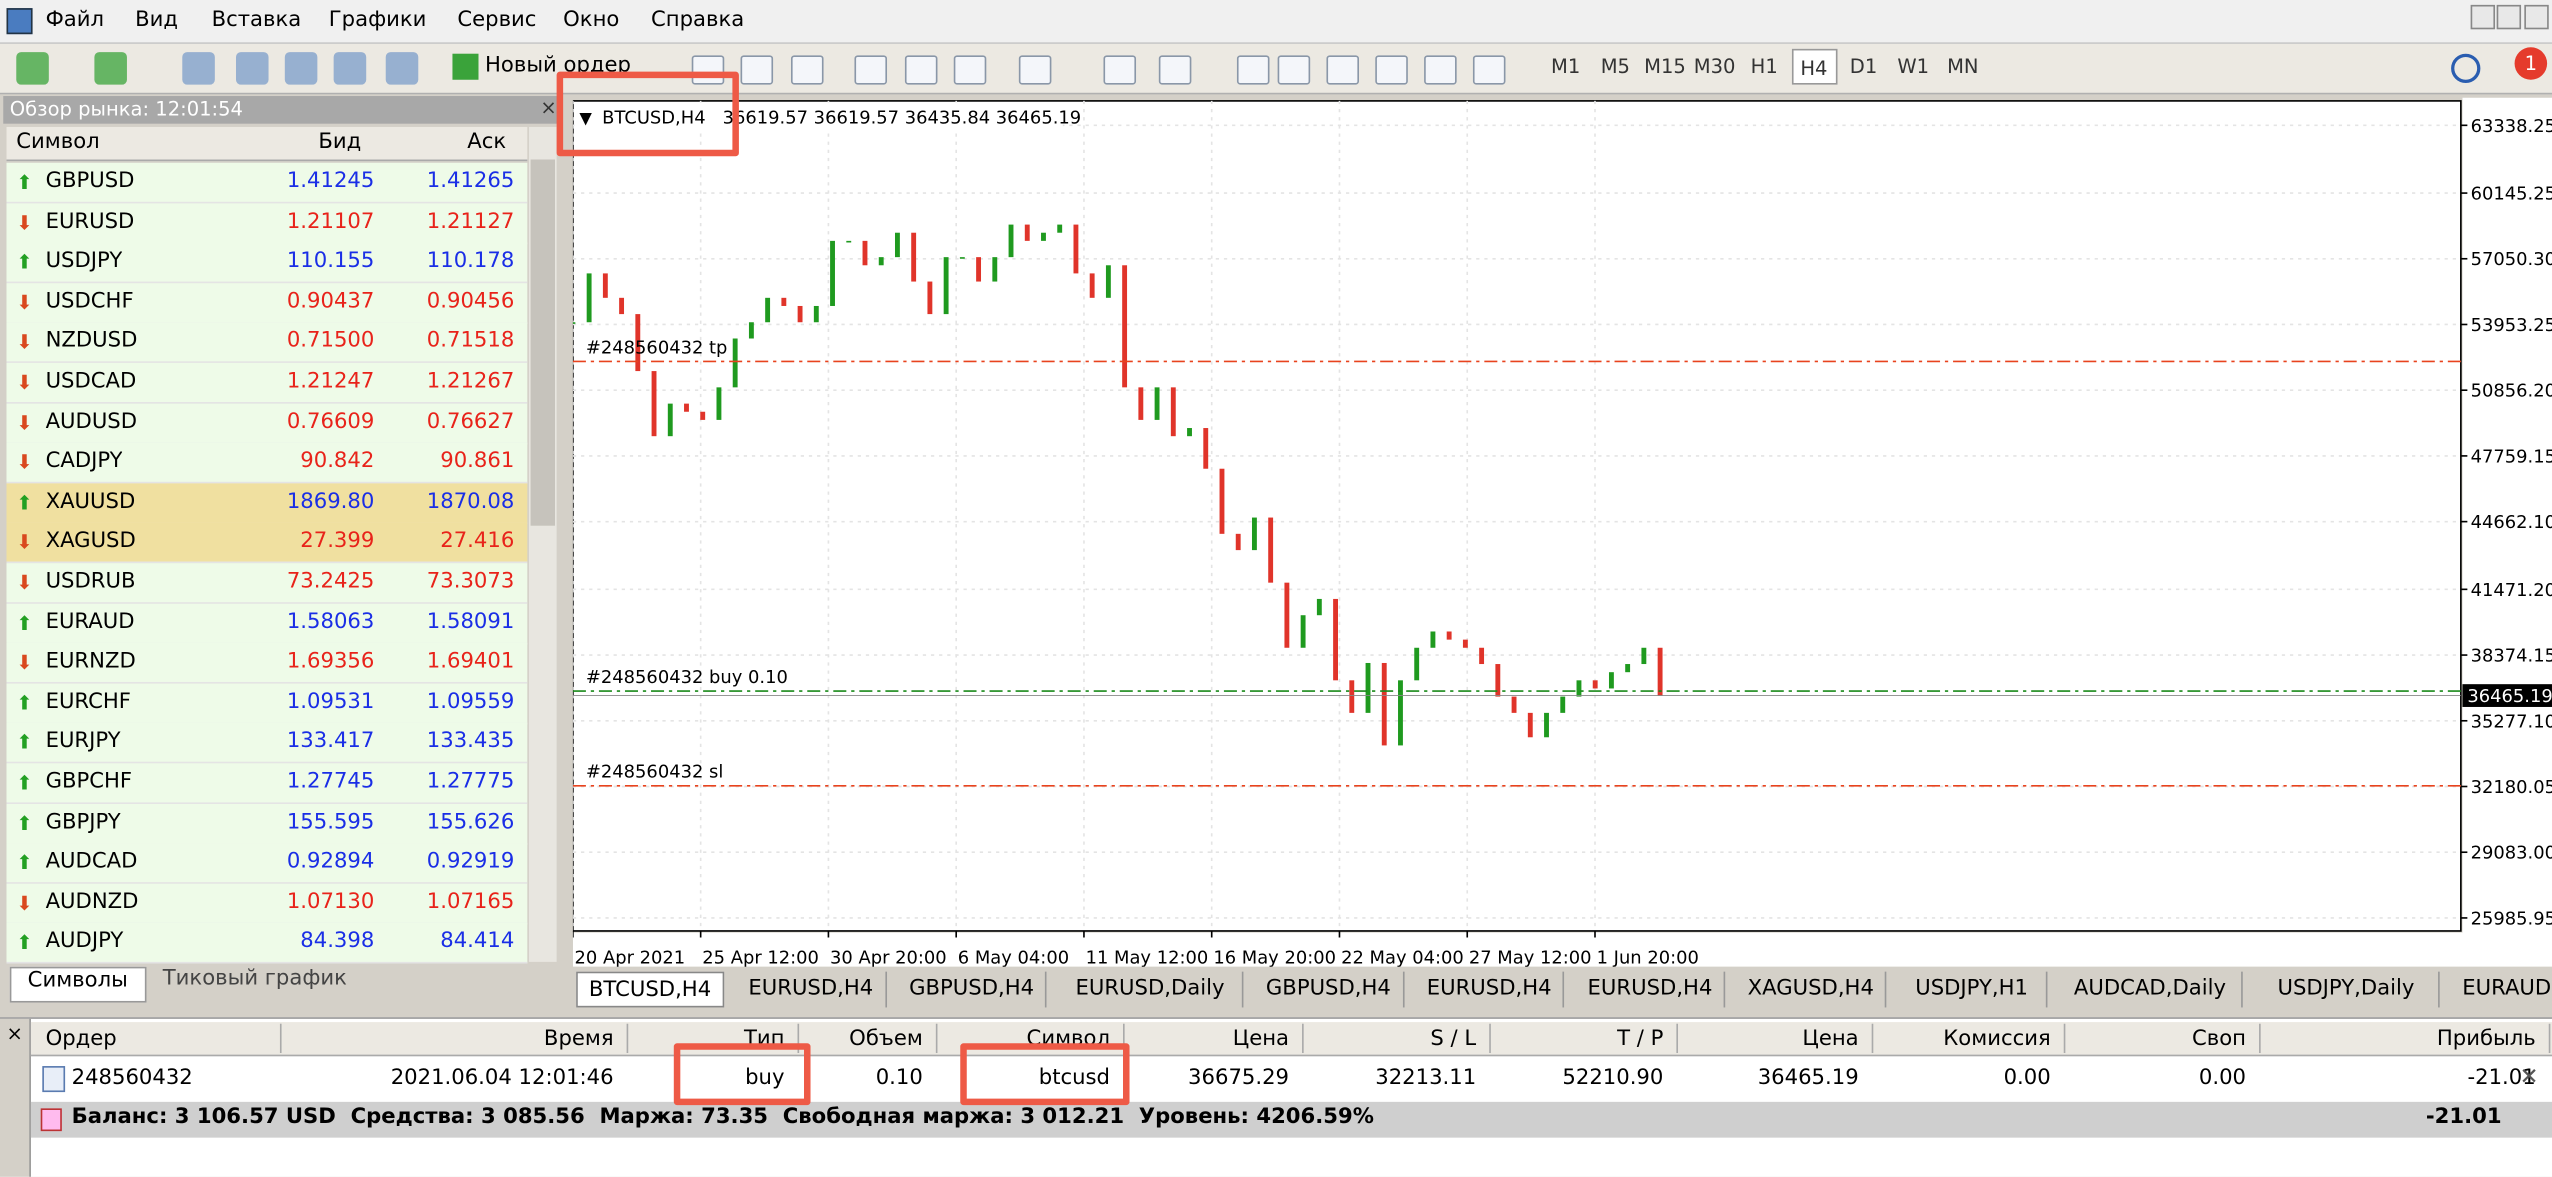 The height and width of the screenshot is (1177, 2552). What do you see at coordinates (254, 979) in the screenshot?
I see `panel-tab: Тиковый график` at bounding box center [254, 979].